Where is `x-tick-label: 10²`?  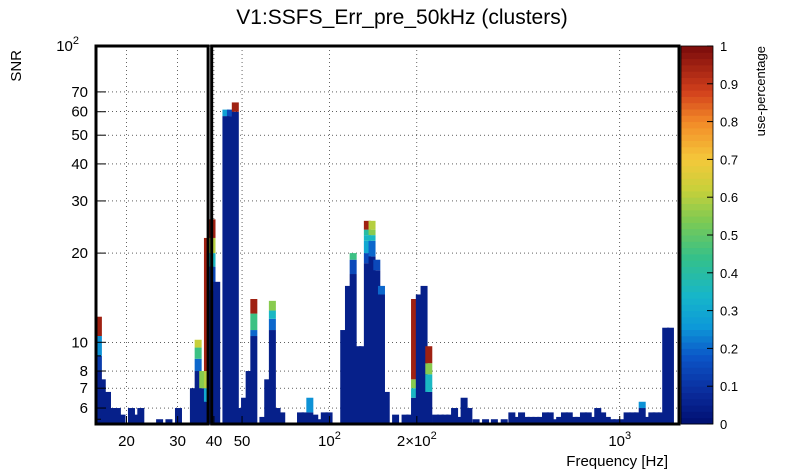
x-tick-label: 10² is located at coordinates (329, 440).